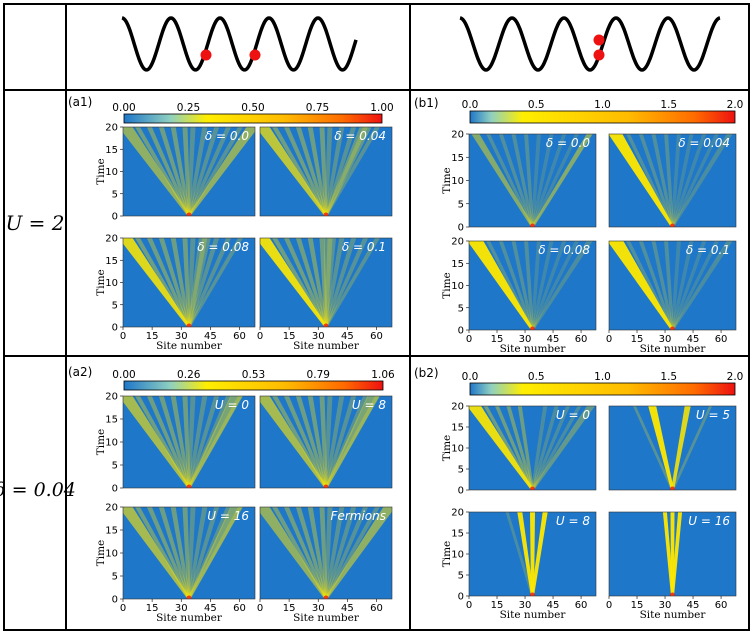 This screenshot has width=753, height=638. I want to click on header-wave-illustrations, so click(421, 44).